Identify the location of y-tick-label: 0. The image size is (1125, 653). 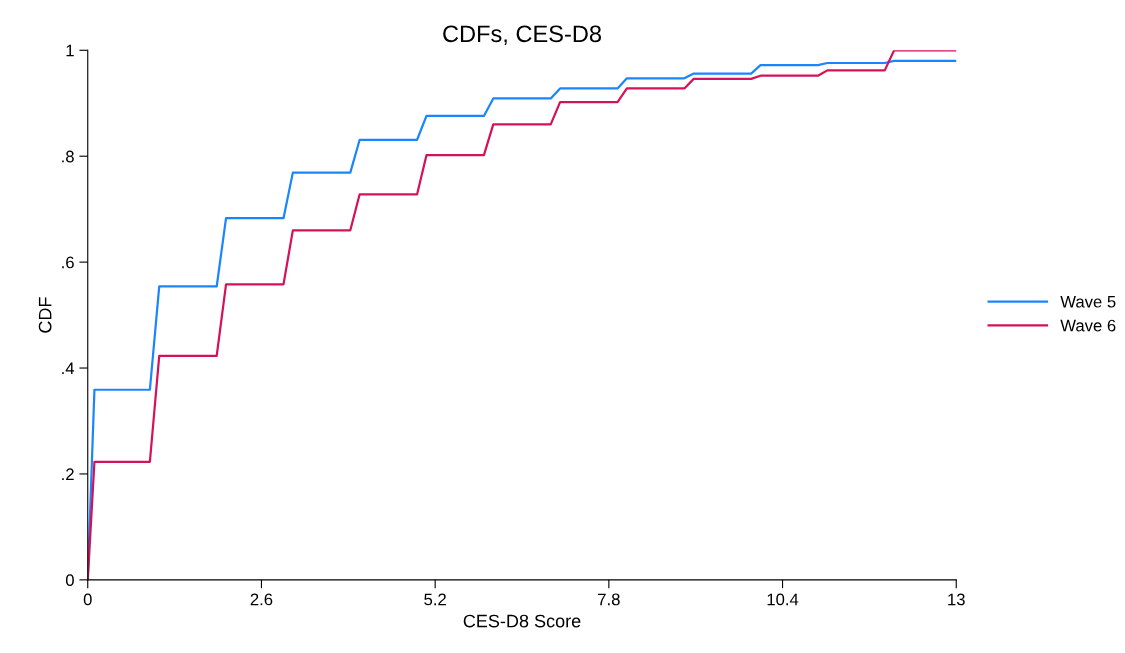
(69, 580).